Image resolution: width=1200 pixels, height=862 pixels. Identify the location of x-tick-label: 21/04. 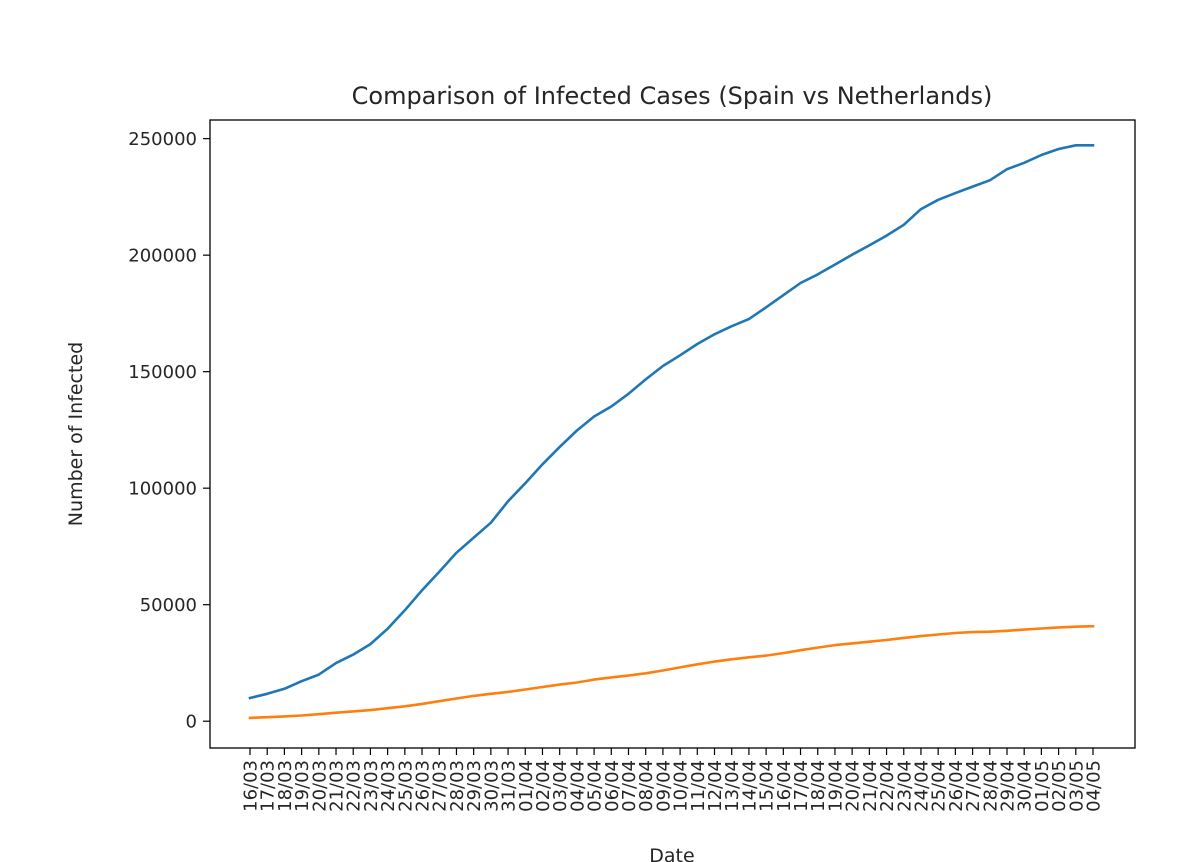
(870, 786).